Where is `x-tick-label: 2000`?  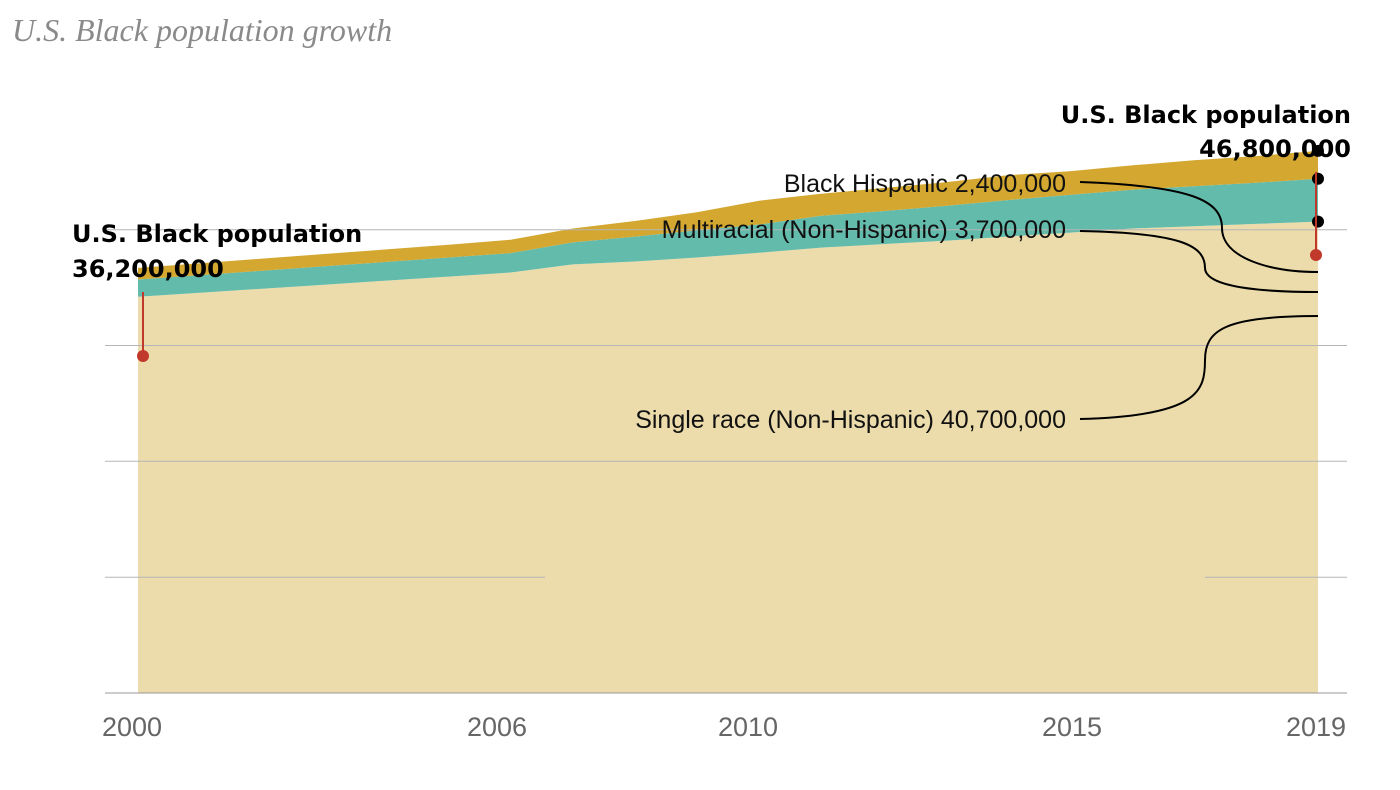 x-tick-label: 2000 is located at coordinates (132, 727).